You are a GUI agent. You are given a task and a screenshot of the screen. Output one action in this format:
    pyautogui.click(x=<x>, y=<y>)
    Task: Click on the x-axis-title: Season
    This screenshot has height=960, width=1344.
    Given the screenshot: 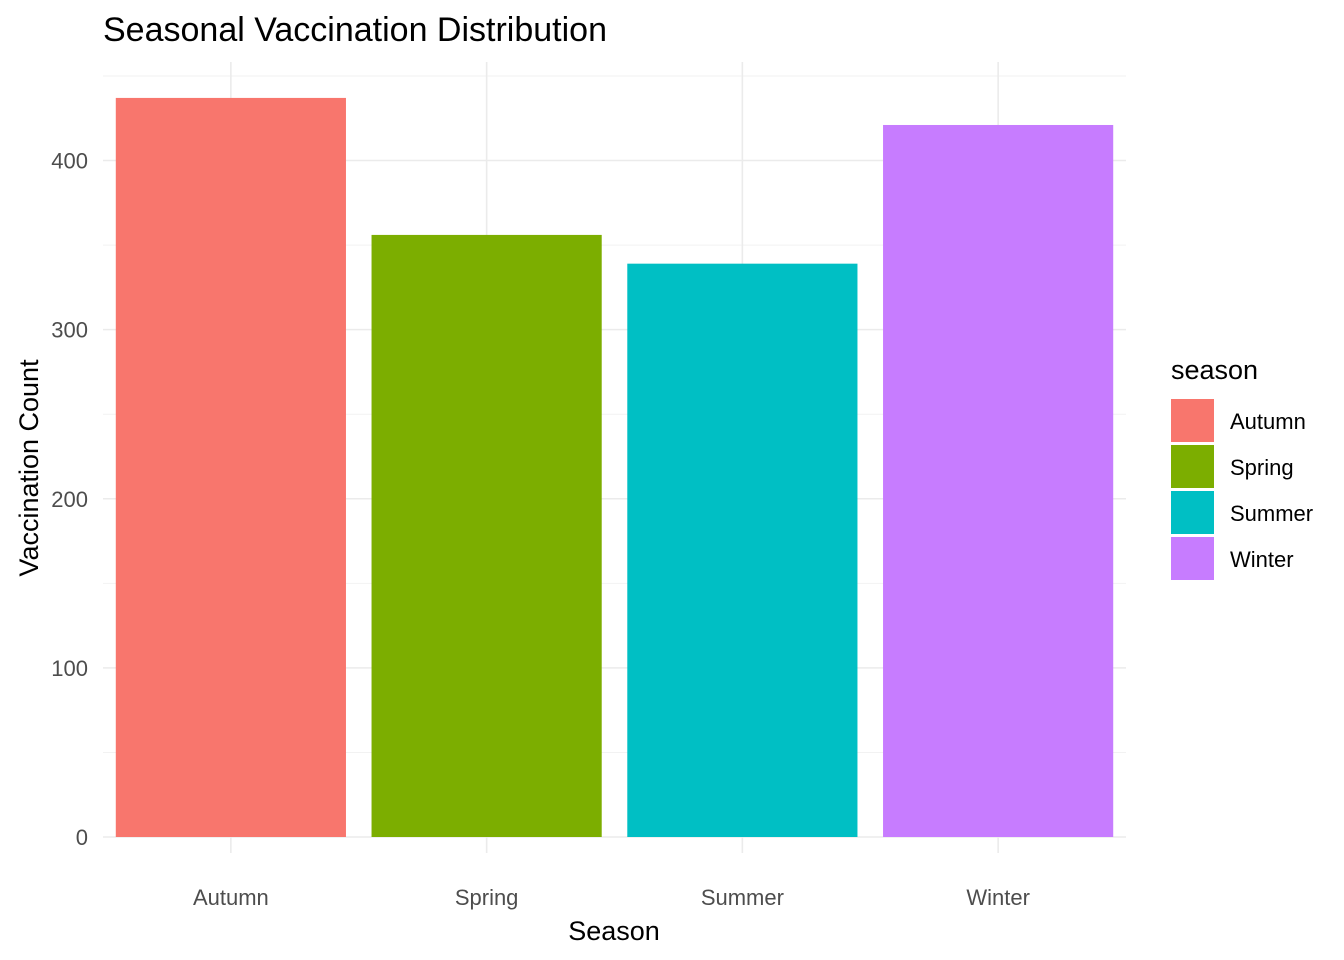 What is the action you would take?
    pyautogui.click(x=614, y=931)
    